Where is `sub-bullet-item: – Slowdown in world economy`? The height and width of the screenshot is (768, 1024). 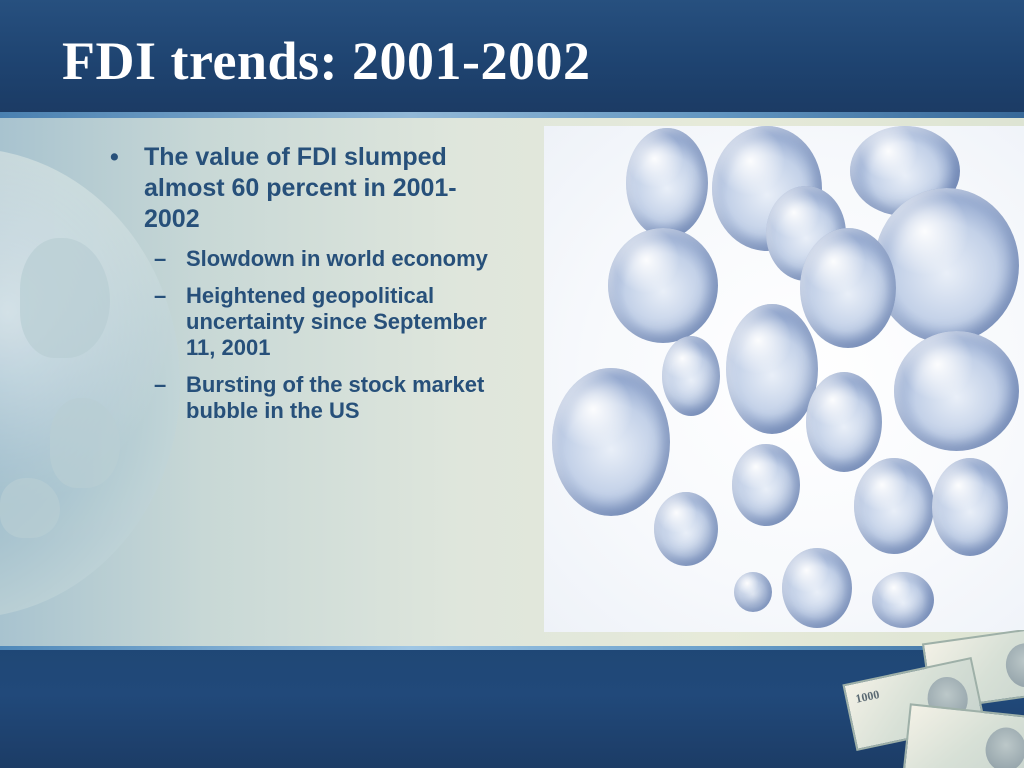 sub-bullet-item: – Slowdown in world economy is located at coordinates (320, 259).